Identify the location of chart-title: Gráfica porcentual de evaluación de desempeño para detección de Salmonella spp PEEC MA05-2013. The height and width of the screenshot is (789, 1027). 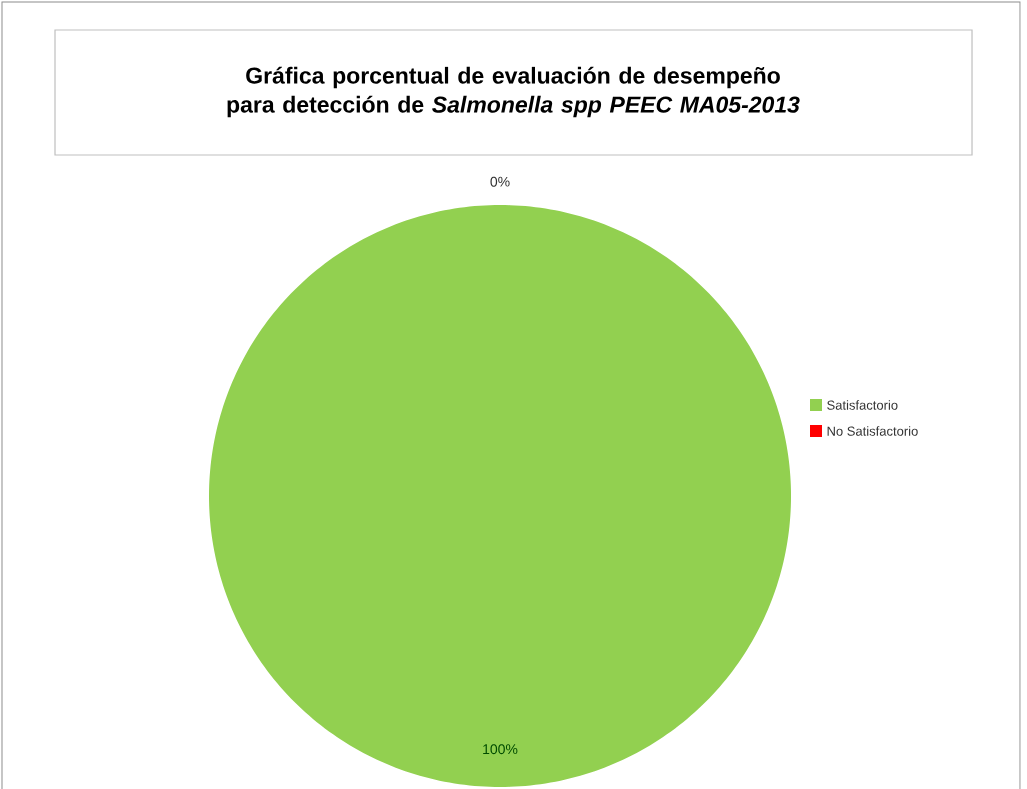
(513, 92).